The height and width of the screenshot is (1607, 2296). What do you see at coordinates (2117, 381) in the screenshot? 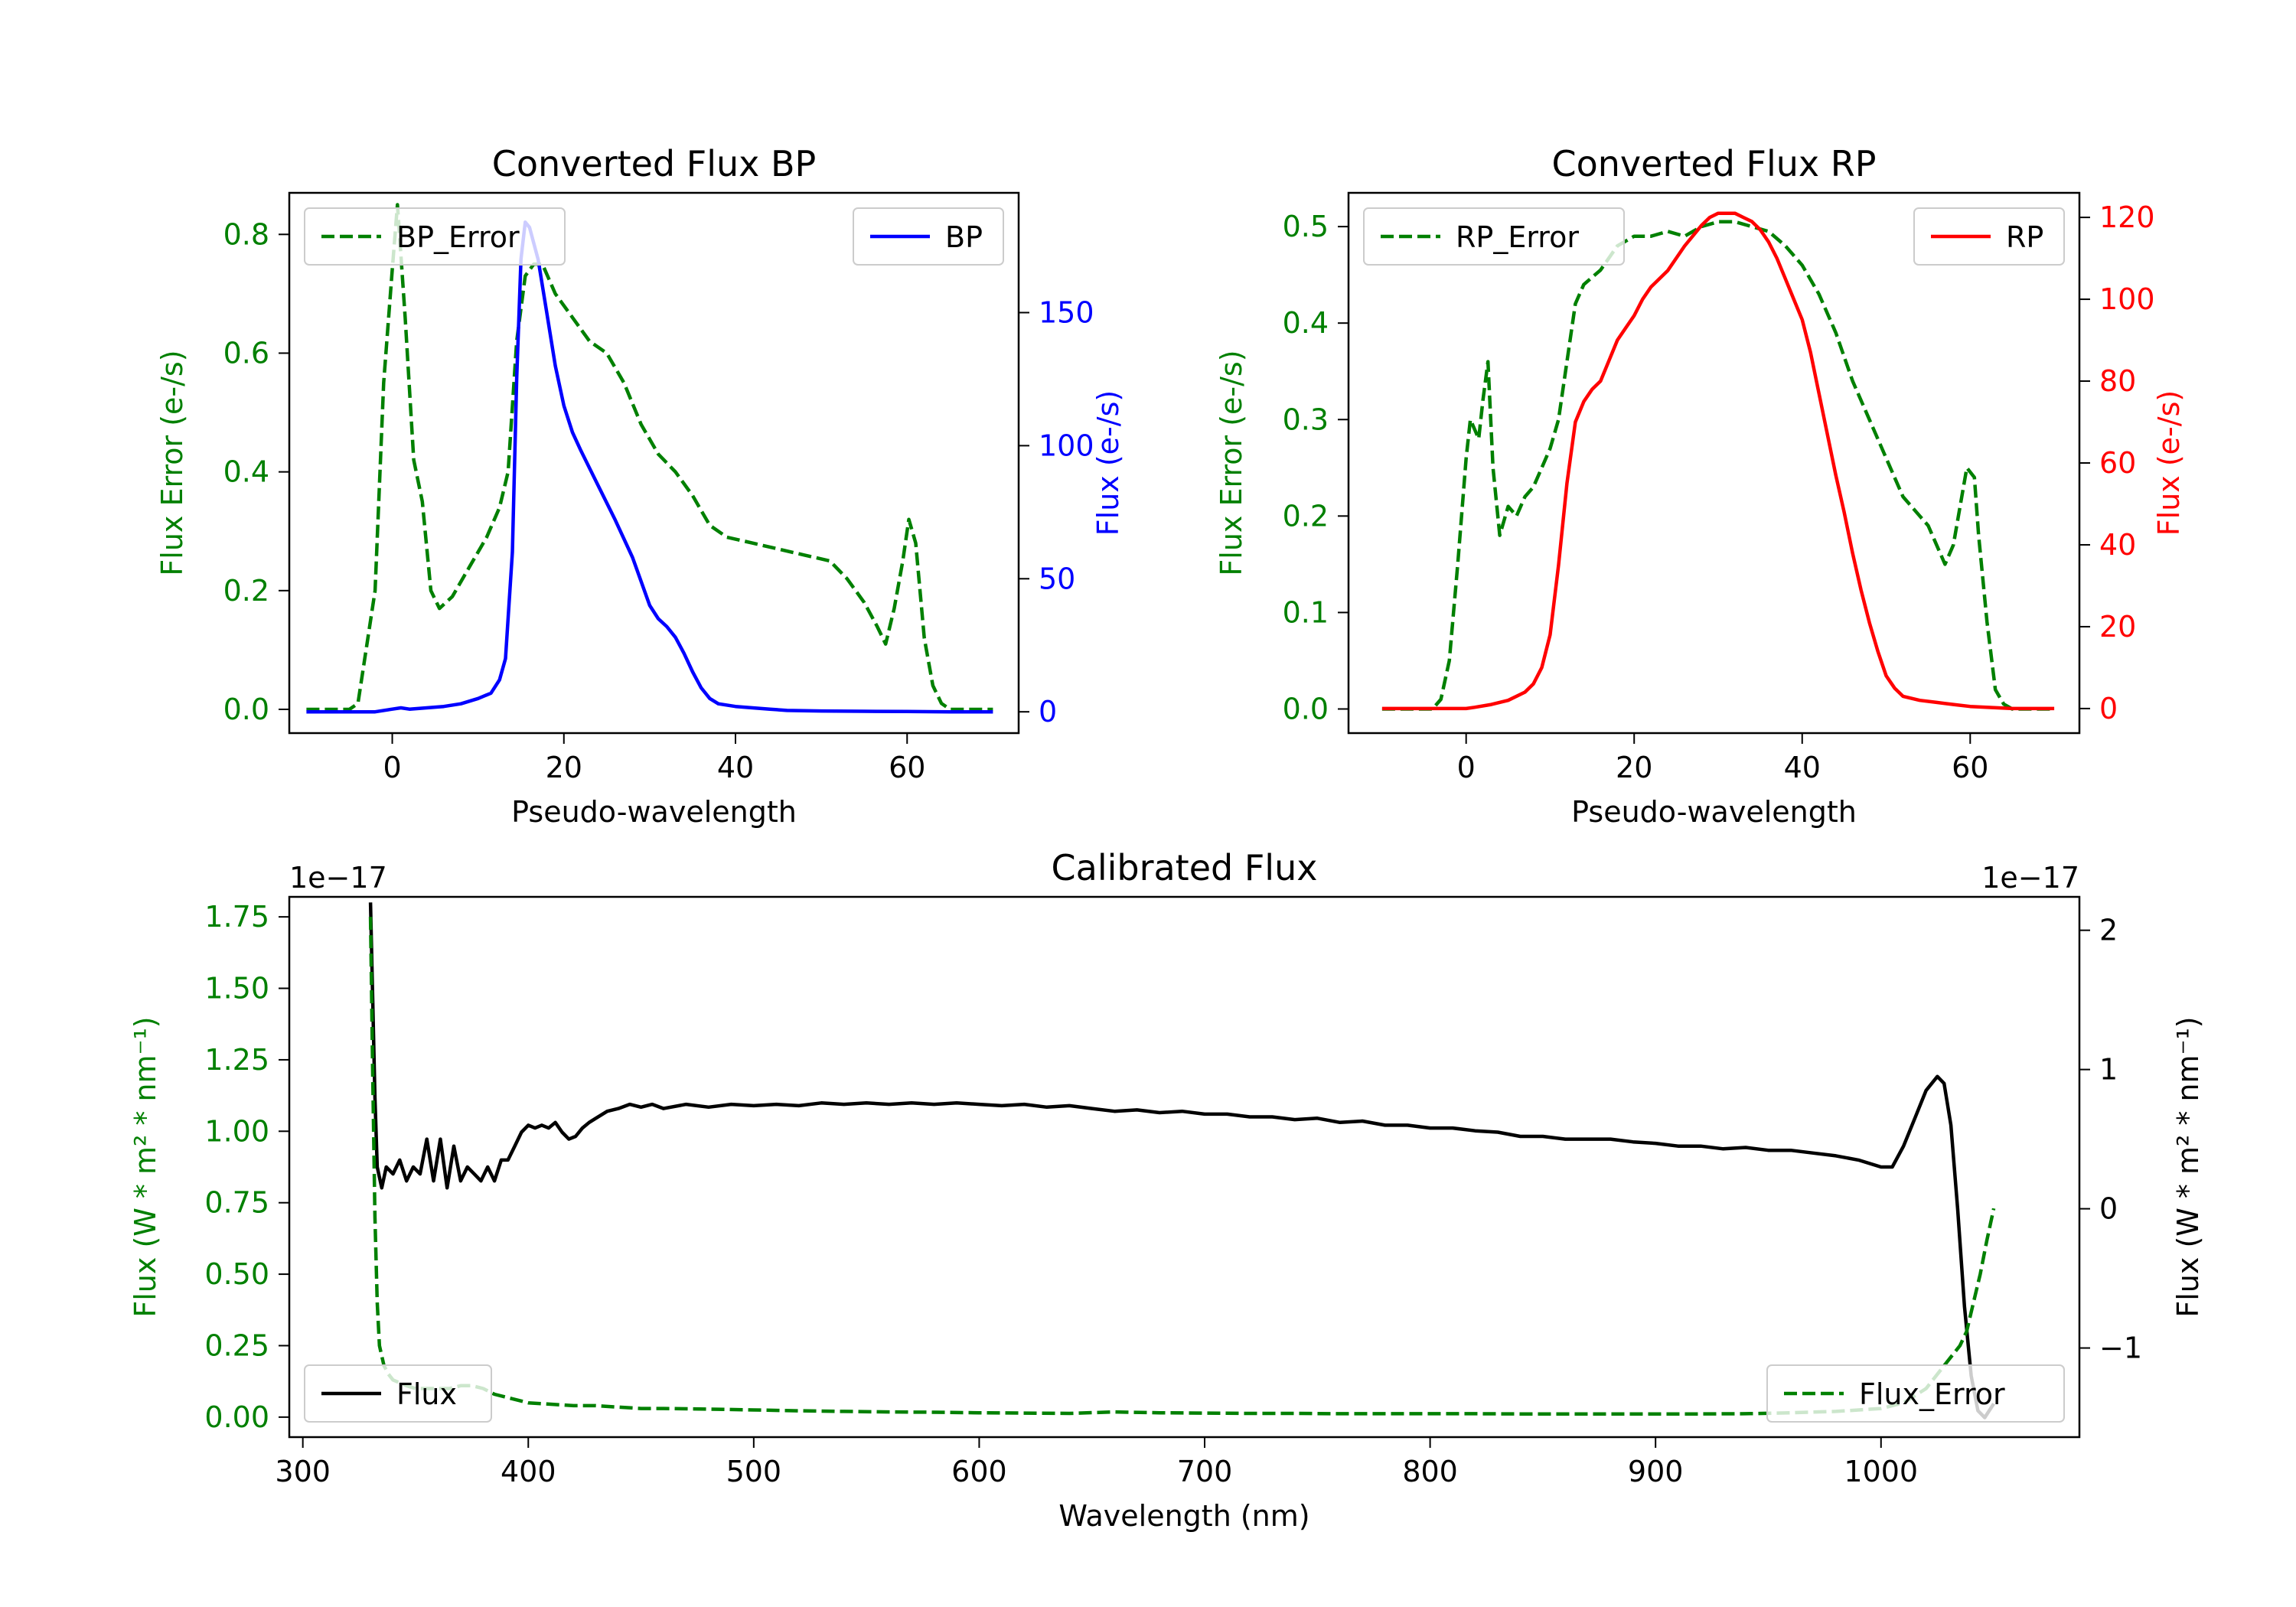
I see `y-right-tick-label: 80` at bounding box center [2117, 381].